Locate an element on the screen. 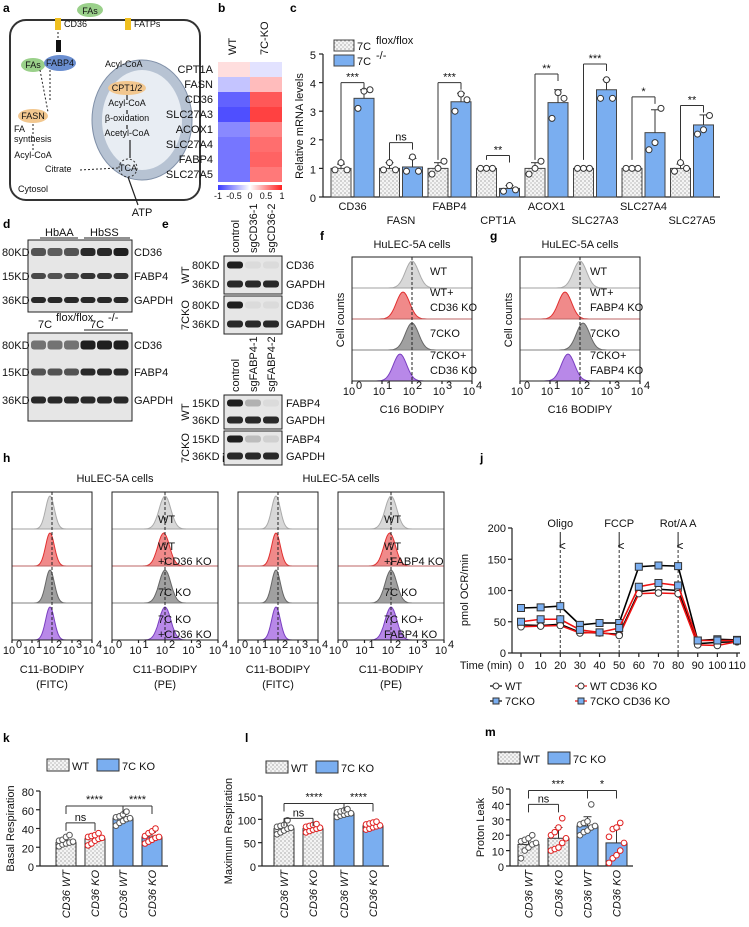  protein-label: FABP4 is located at coordinates (151, 373).